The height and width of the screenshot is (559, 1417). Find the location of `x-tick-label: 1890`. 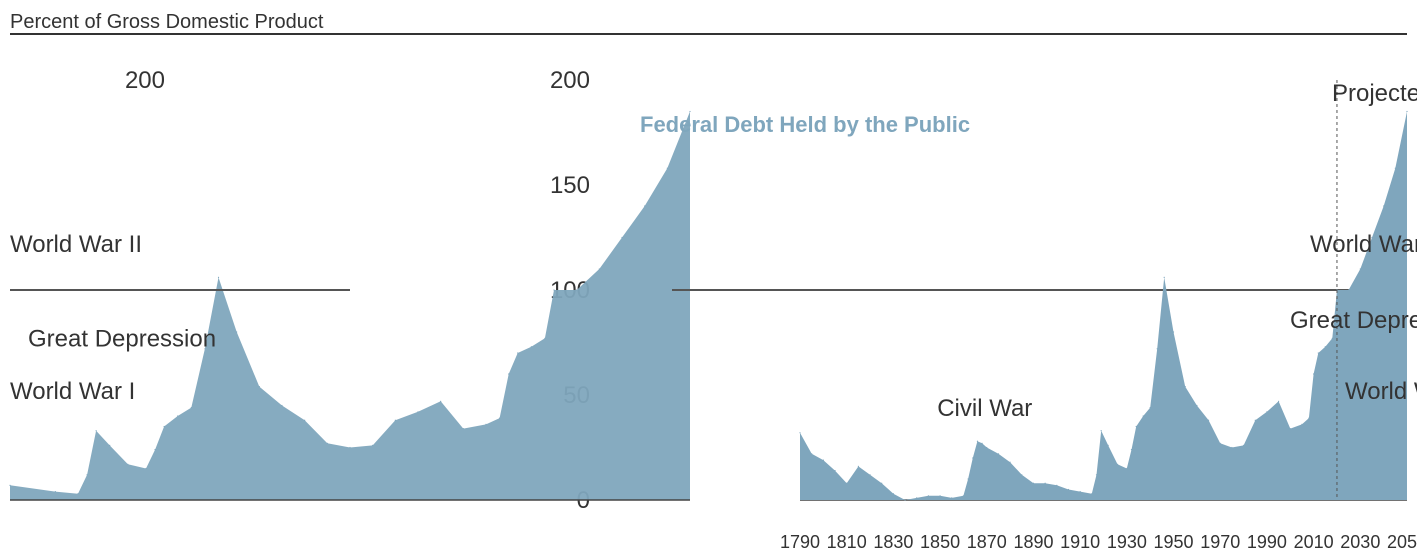

x-tick-label: 1890 is located at coordinates (1033, 542).